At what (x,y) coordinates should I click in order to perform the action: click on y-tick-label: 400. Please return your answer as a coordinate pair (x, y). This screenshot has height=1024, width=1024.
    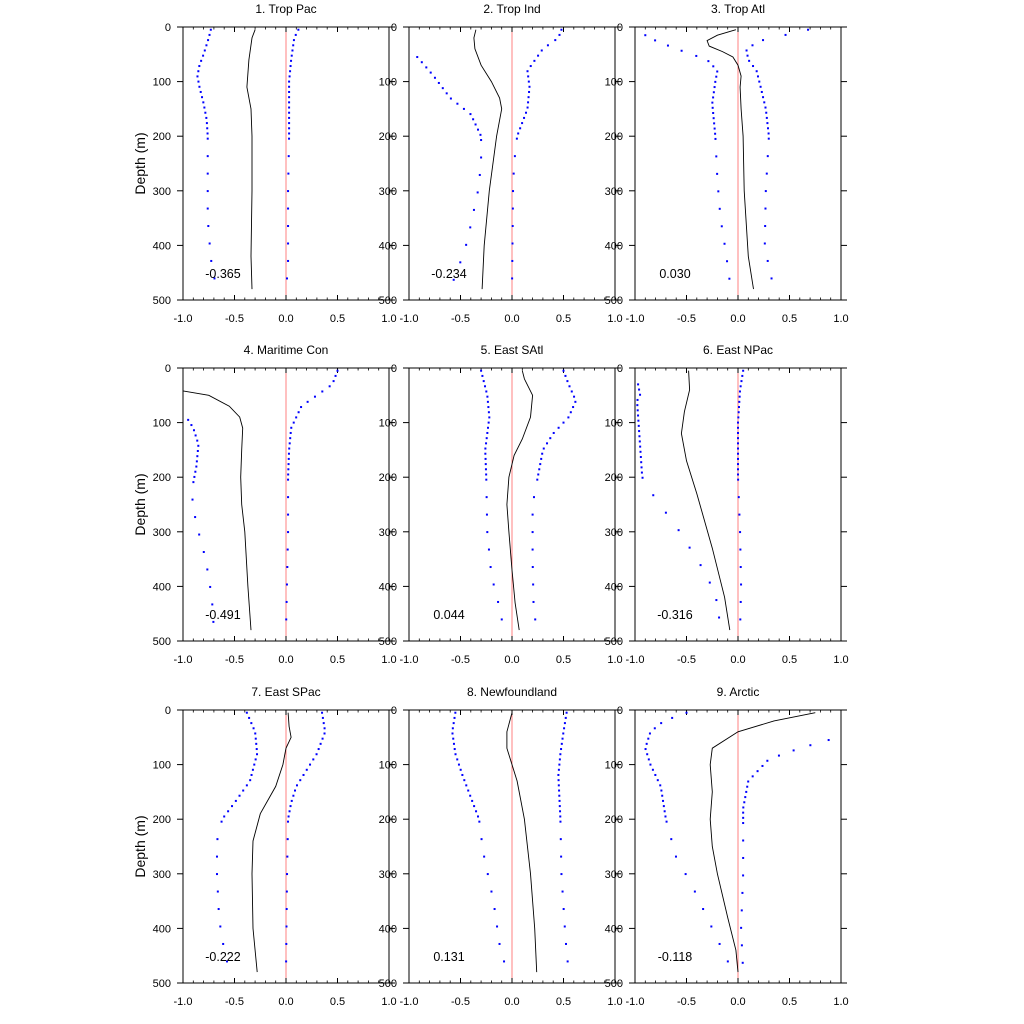
    Looking at the image, I should click on (162, 246).